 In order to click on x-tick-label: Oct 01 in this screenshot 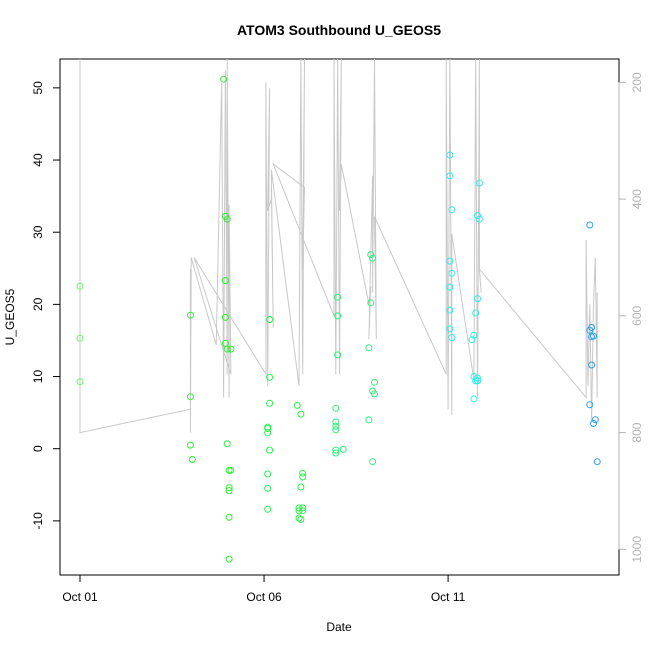, I will do `click(80, 597)`.